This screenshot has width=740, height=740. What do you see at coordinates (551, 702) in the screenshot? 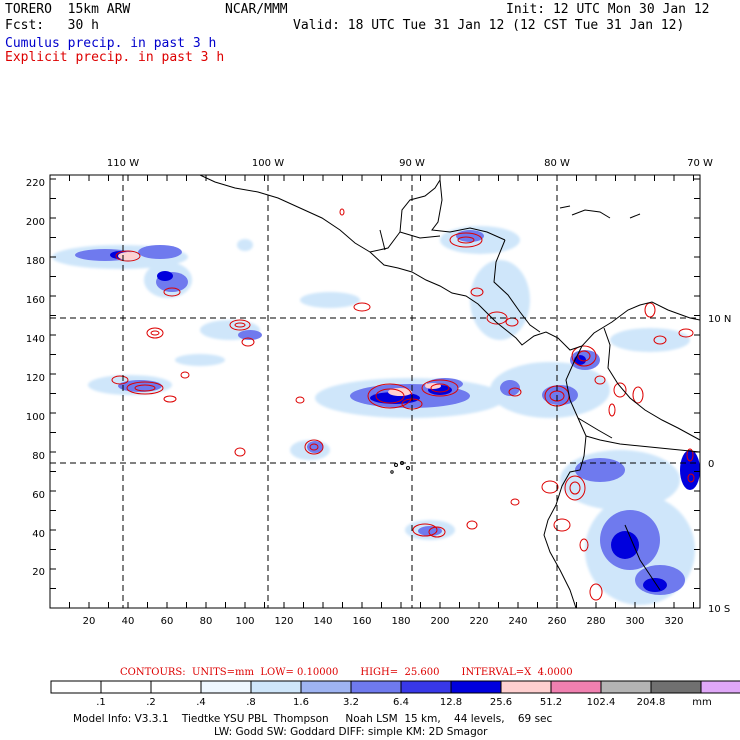
I see `colorbar-label: 51.2` at bounding box center [551, 702].